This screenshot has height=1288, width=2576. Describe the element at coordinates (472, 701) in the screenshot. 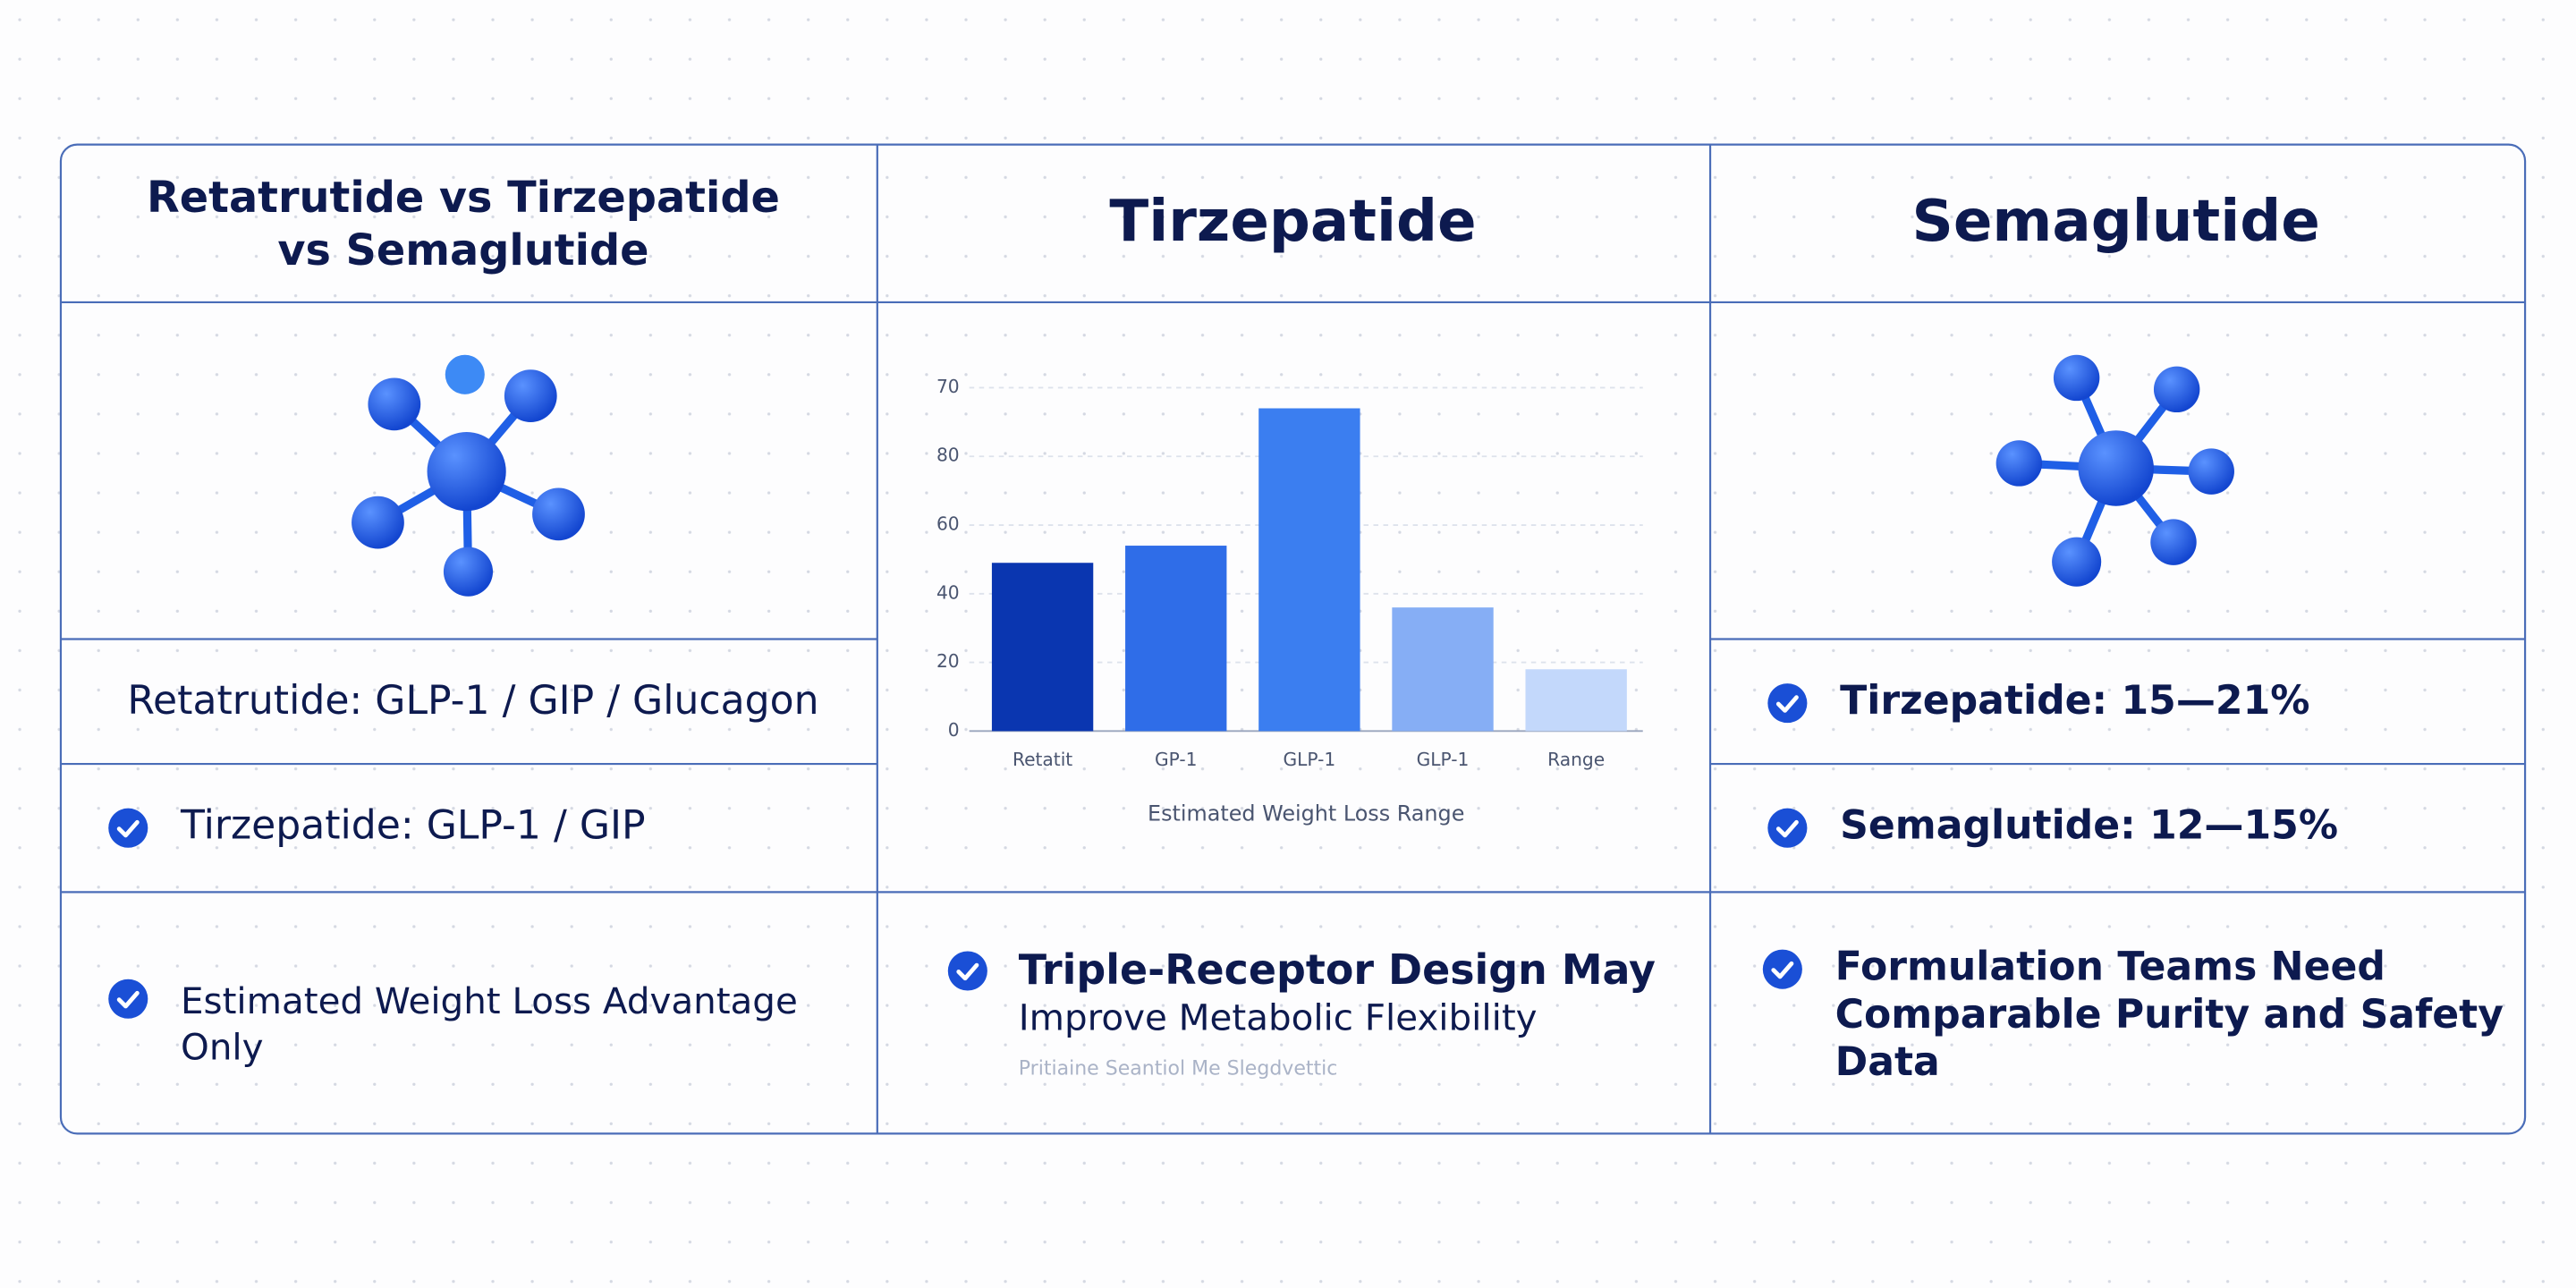

I see `cell-text: Retatrutide: GLP-1 / GIP / Glucagon` at that location.